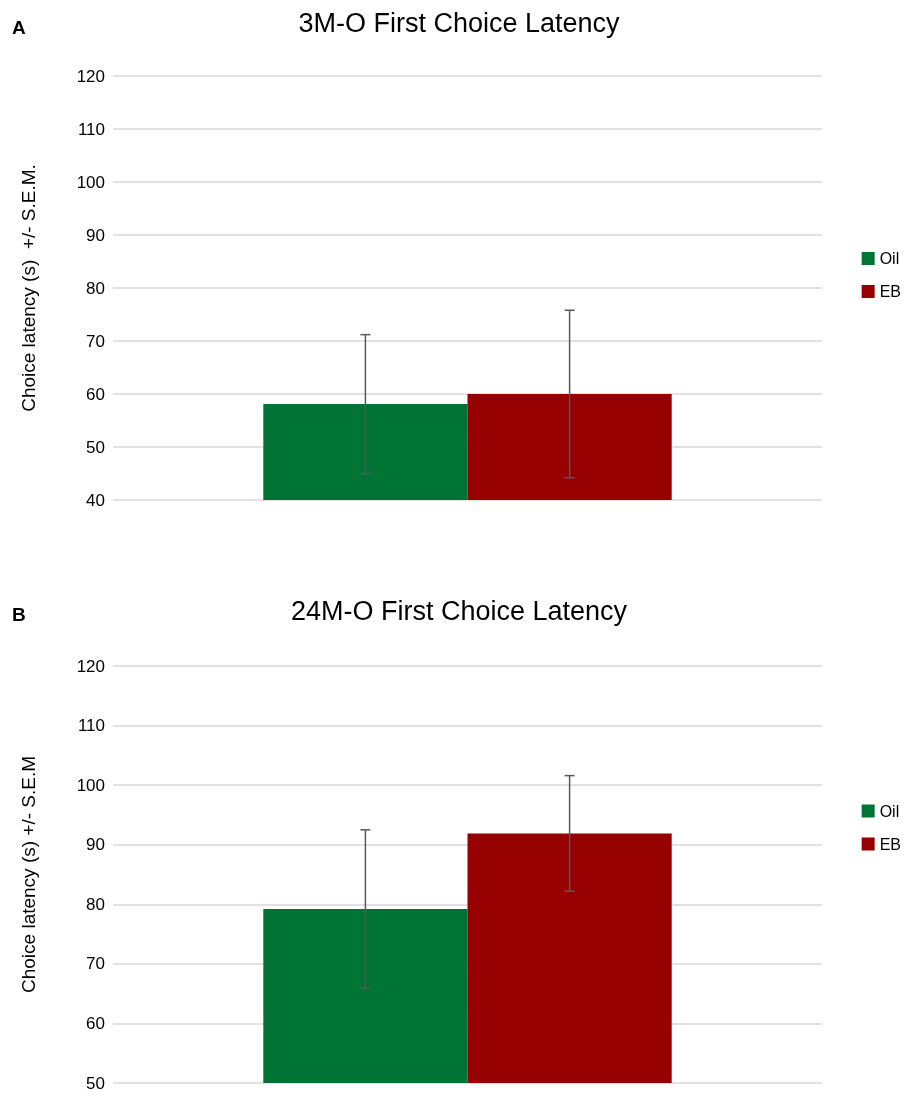  Describe the element at coordinates (459, 22) in the screenshot. I see `chart-title: 3M-O First Choice Latency` at that location.